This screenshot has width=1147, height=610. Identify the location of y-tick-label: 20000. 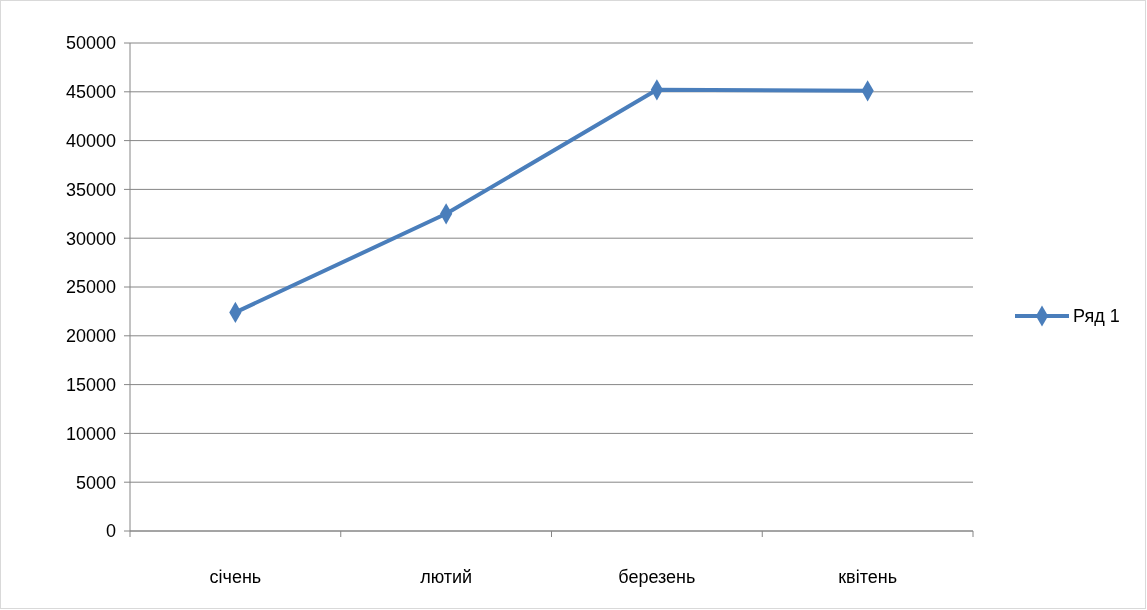
(90, 336).